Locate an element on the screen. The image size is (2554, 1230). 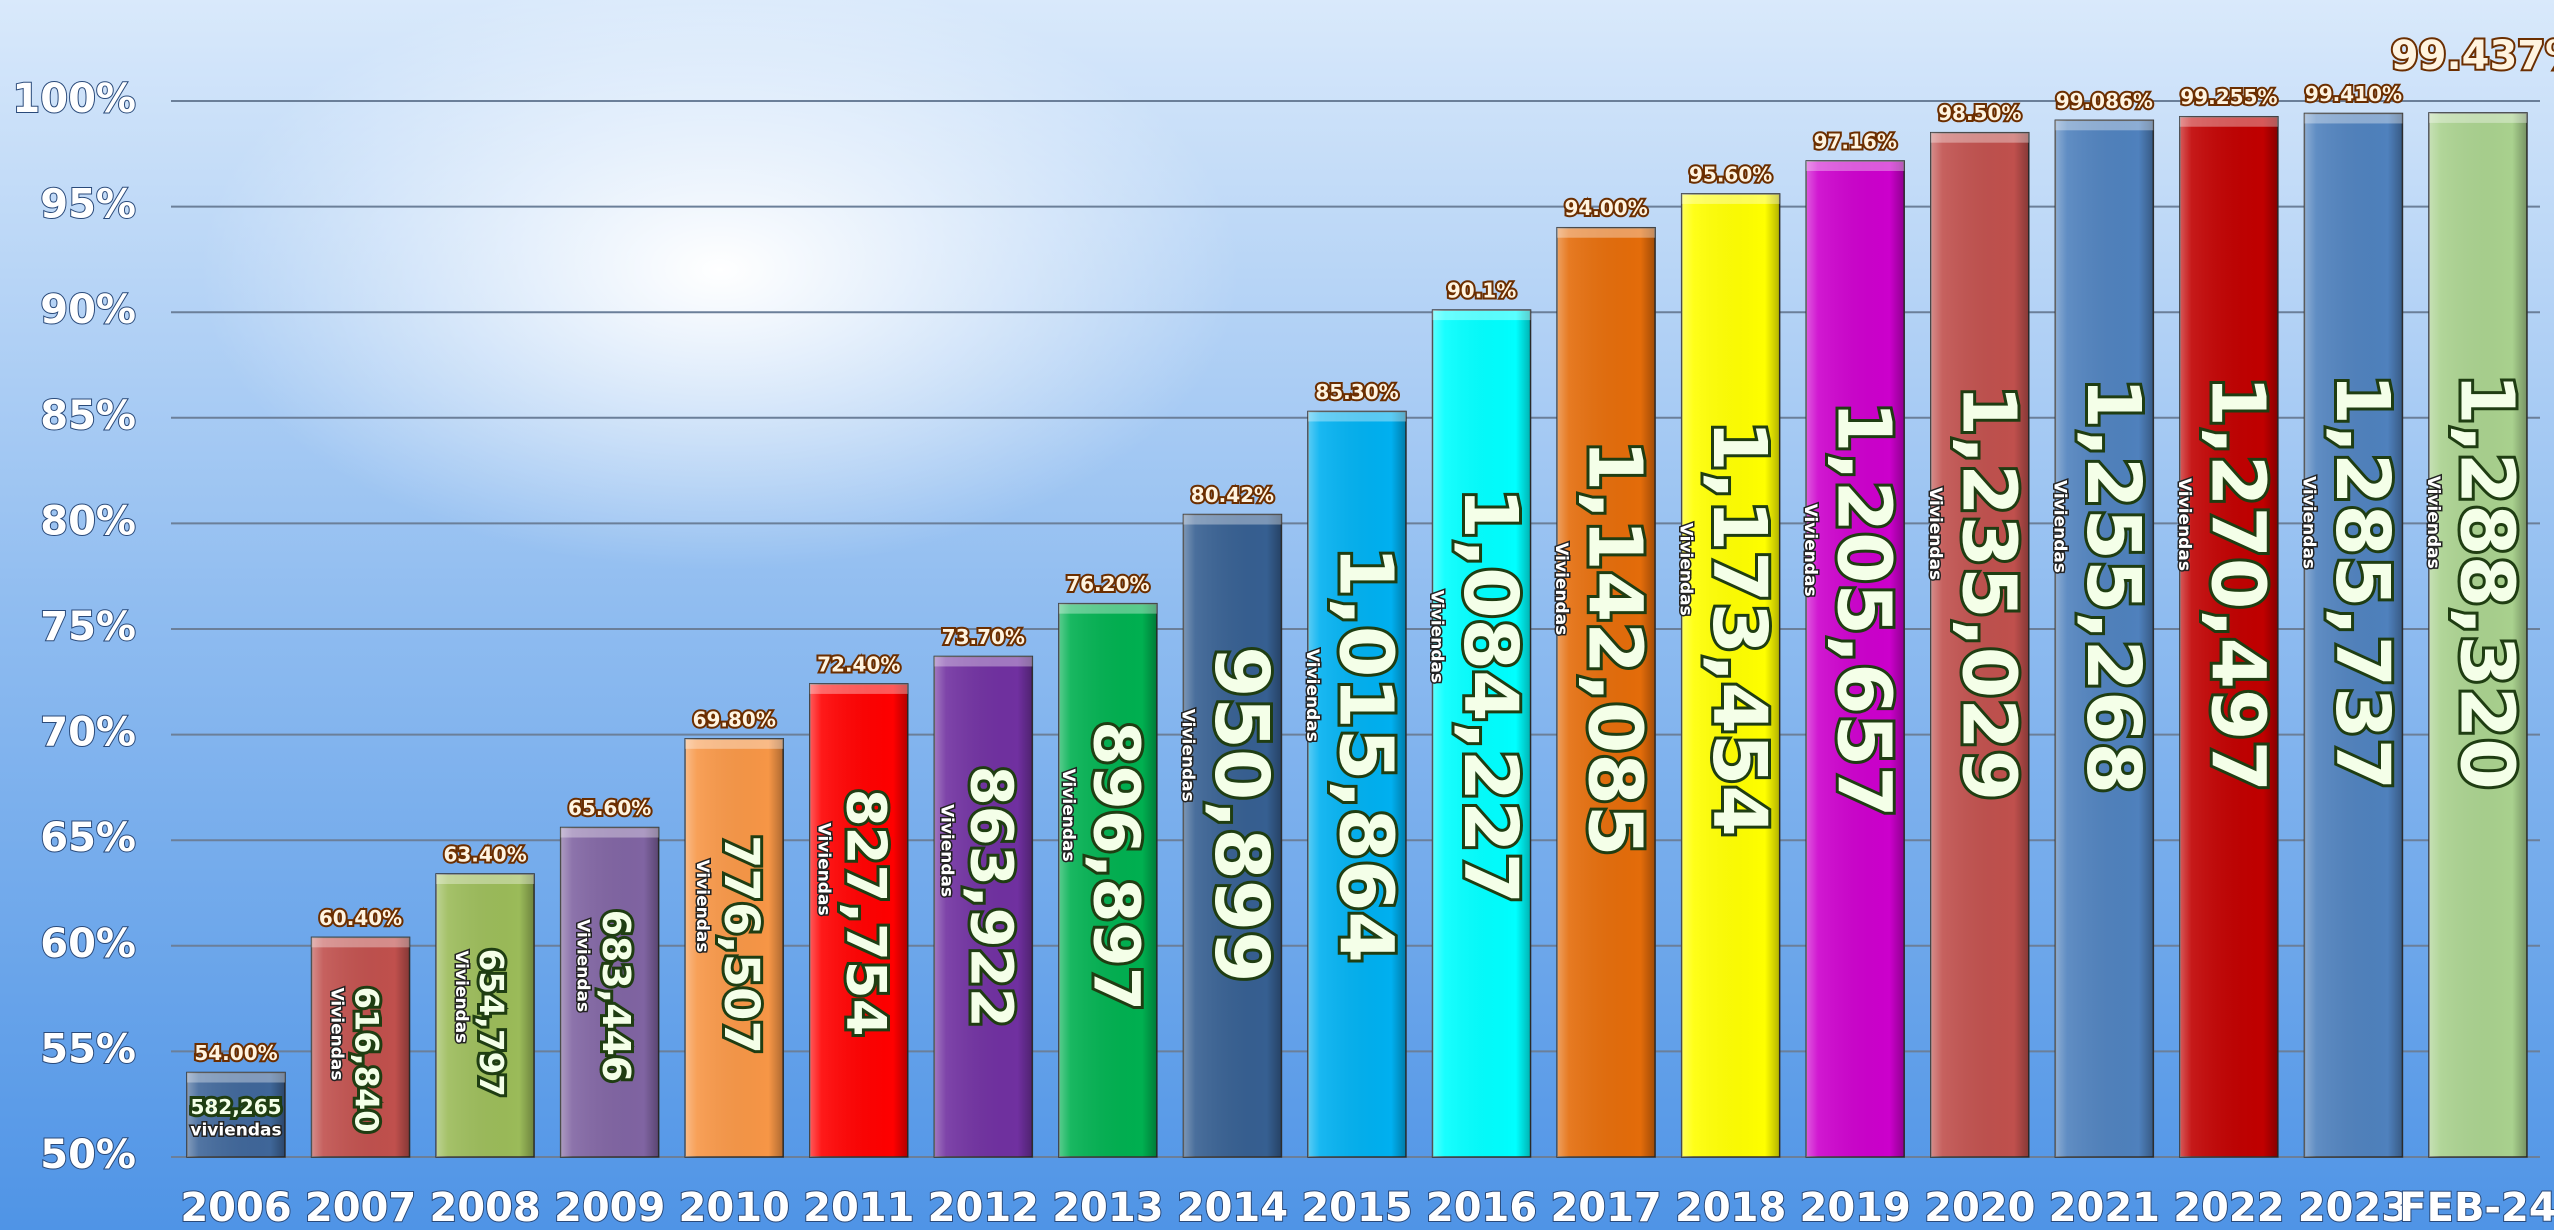
y-tick-label: 65% is located at coordinates (88, 838).